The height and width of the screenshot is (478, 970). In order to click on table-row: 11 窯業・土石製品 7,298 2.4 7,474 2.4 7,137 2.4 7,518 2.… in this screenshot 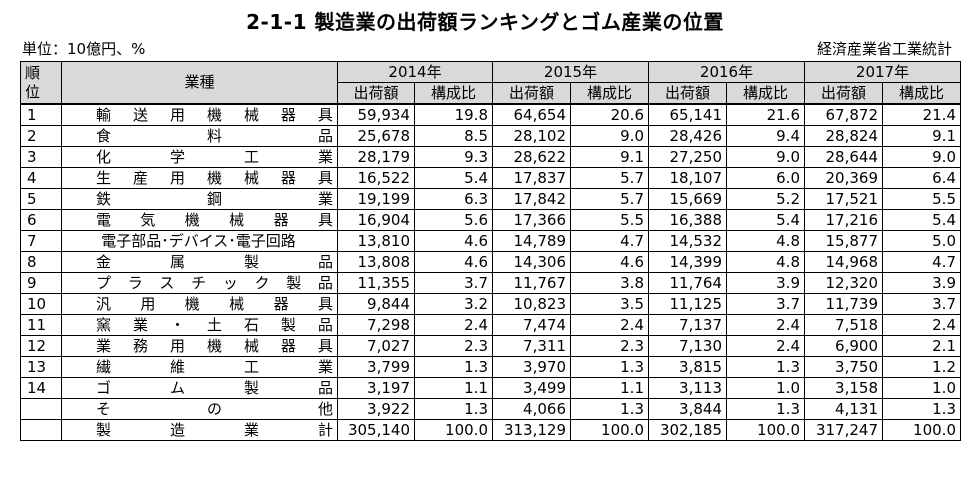, I will do `click(490, 325)`.